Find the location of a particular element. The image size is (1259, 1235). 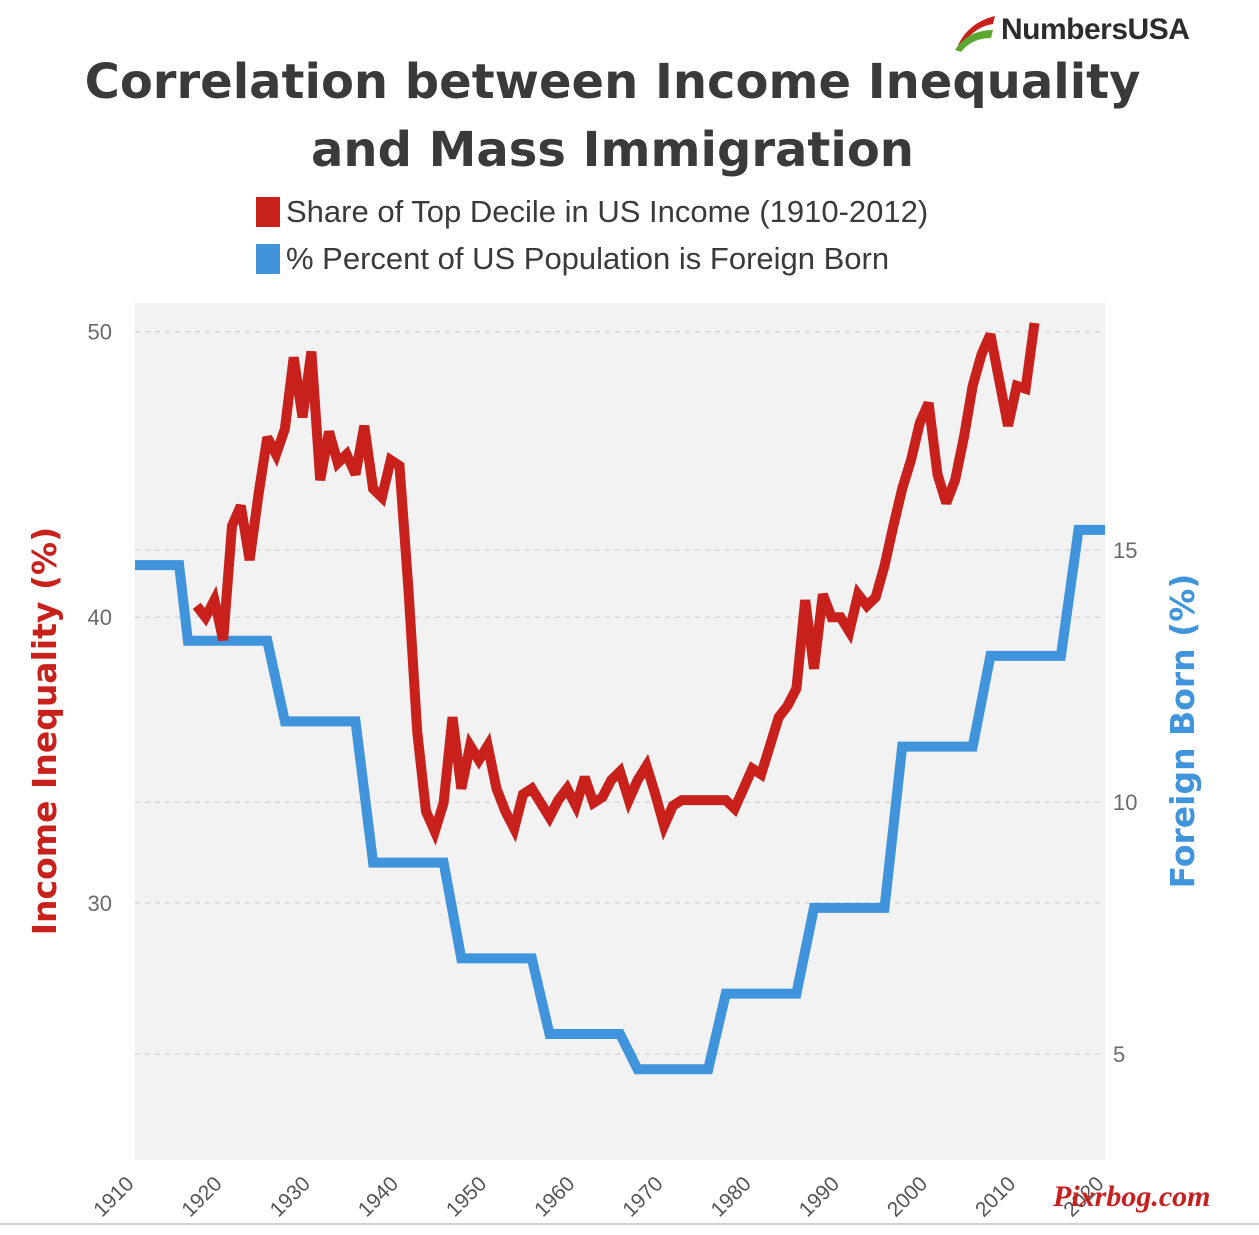

chart-title-line-1: Correlation between Income Inequality is located at coordinates (612, 82).